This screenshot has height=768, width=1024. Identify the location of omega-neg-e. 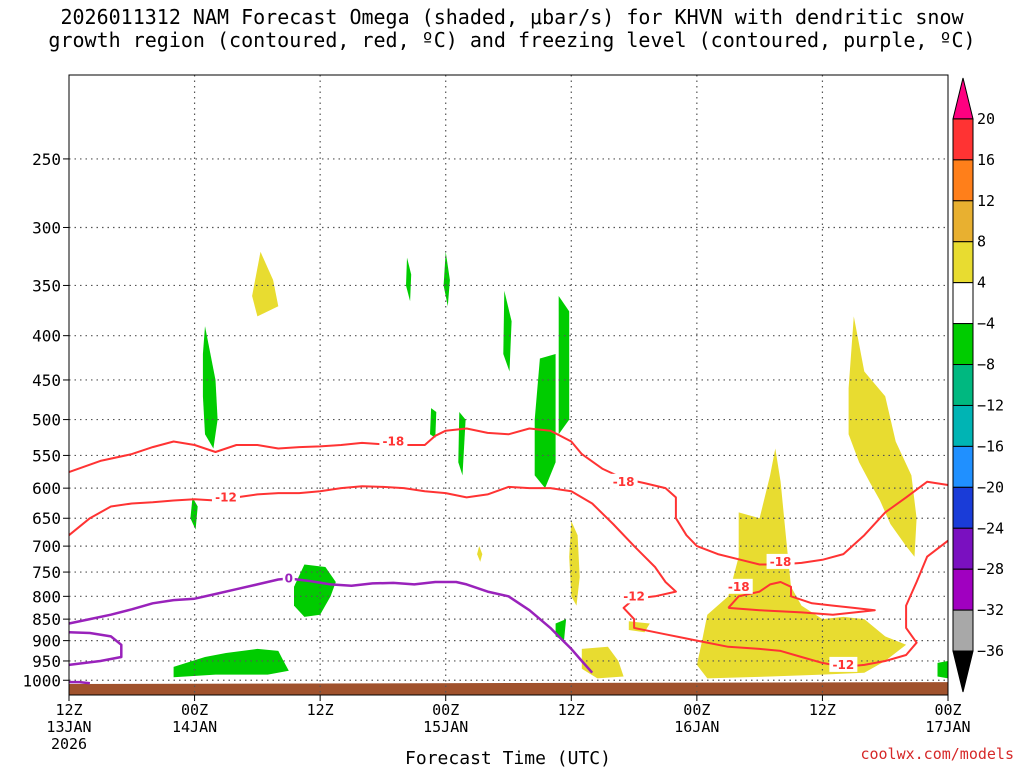
(409, 279).